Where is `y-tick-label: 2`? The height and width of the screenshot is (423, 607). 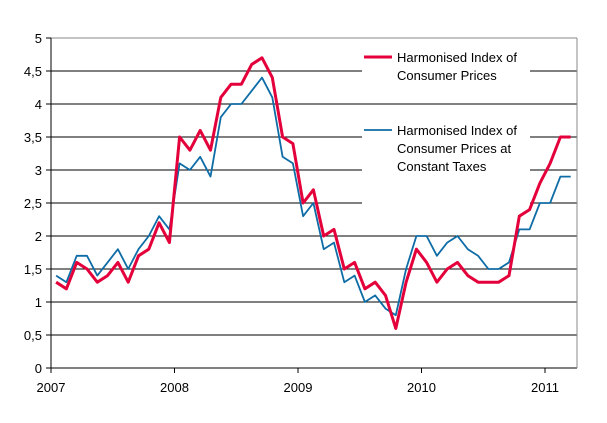 y-tick-label: 2 is located at coordinates (38, 236).